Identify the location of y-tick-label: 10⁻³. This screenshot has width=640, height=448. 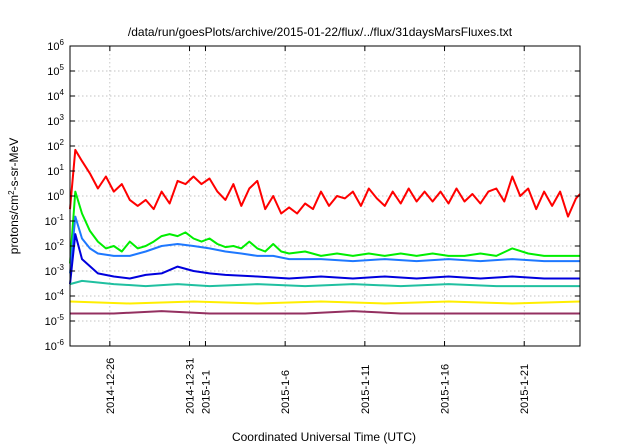
(55, 270).